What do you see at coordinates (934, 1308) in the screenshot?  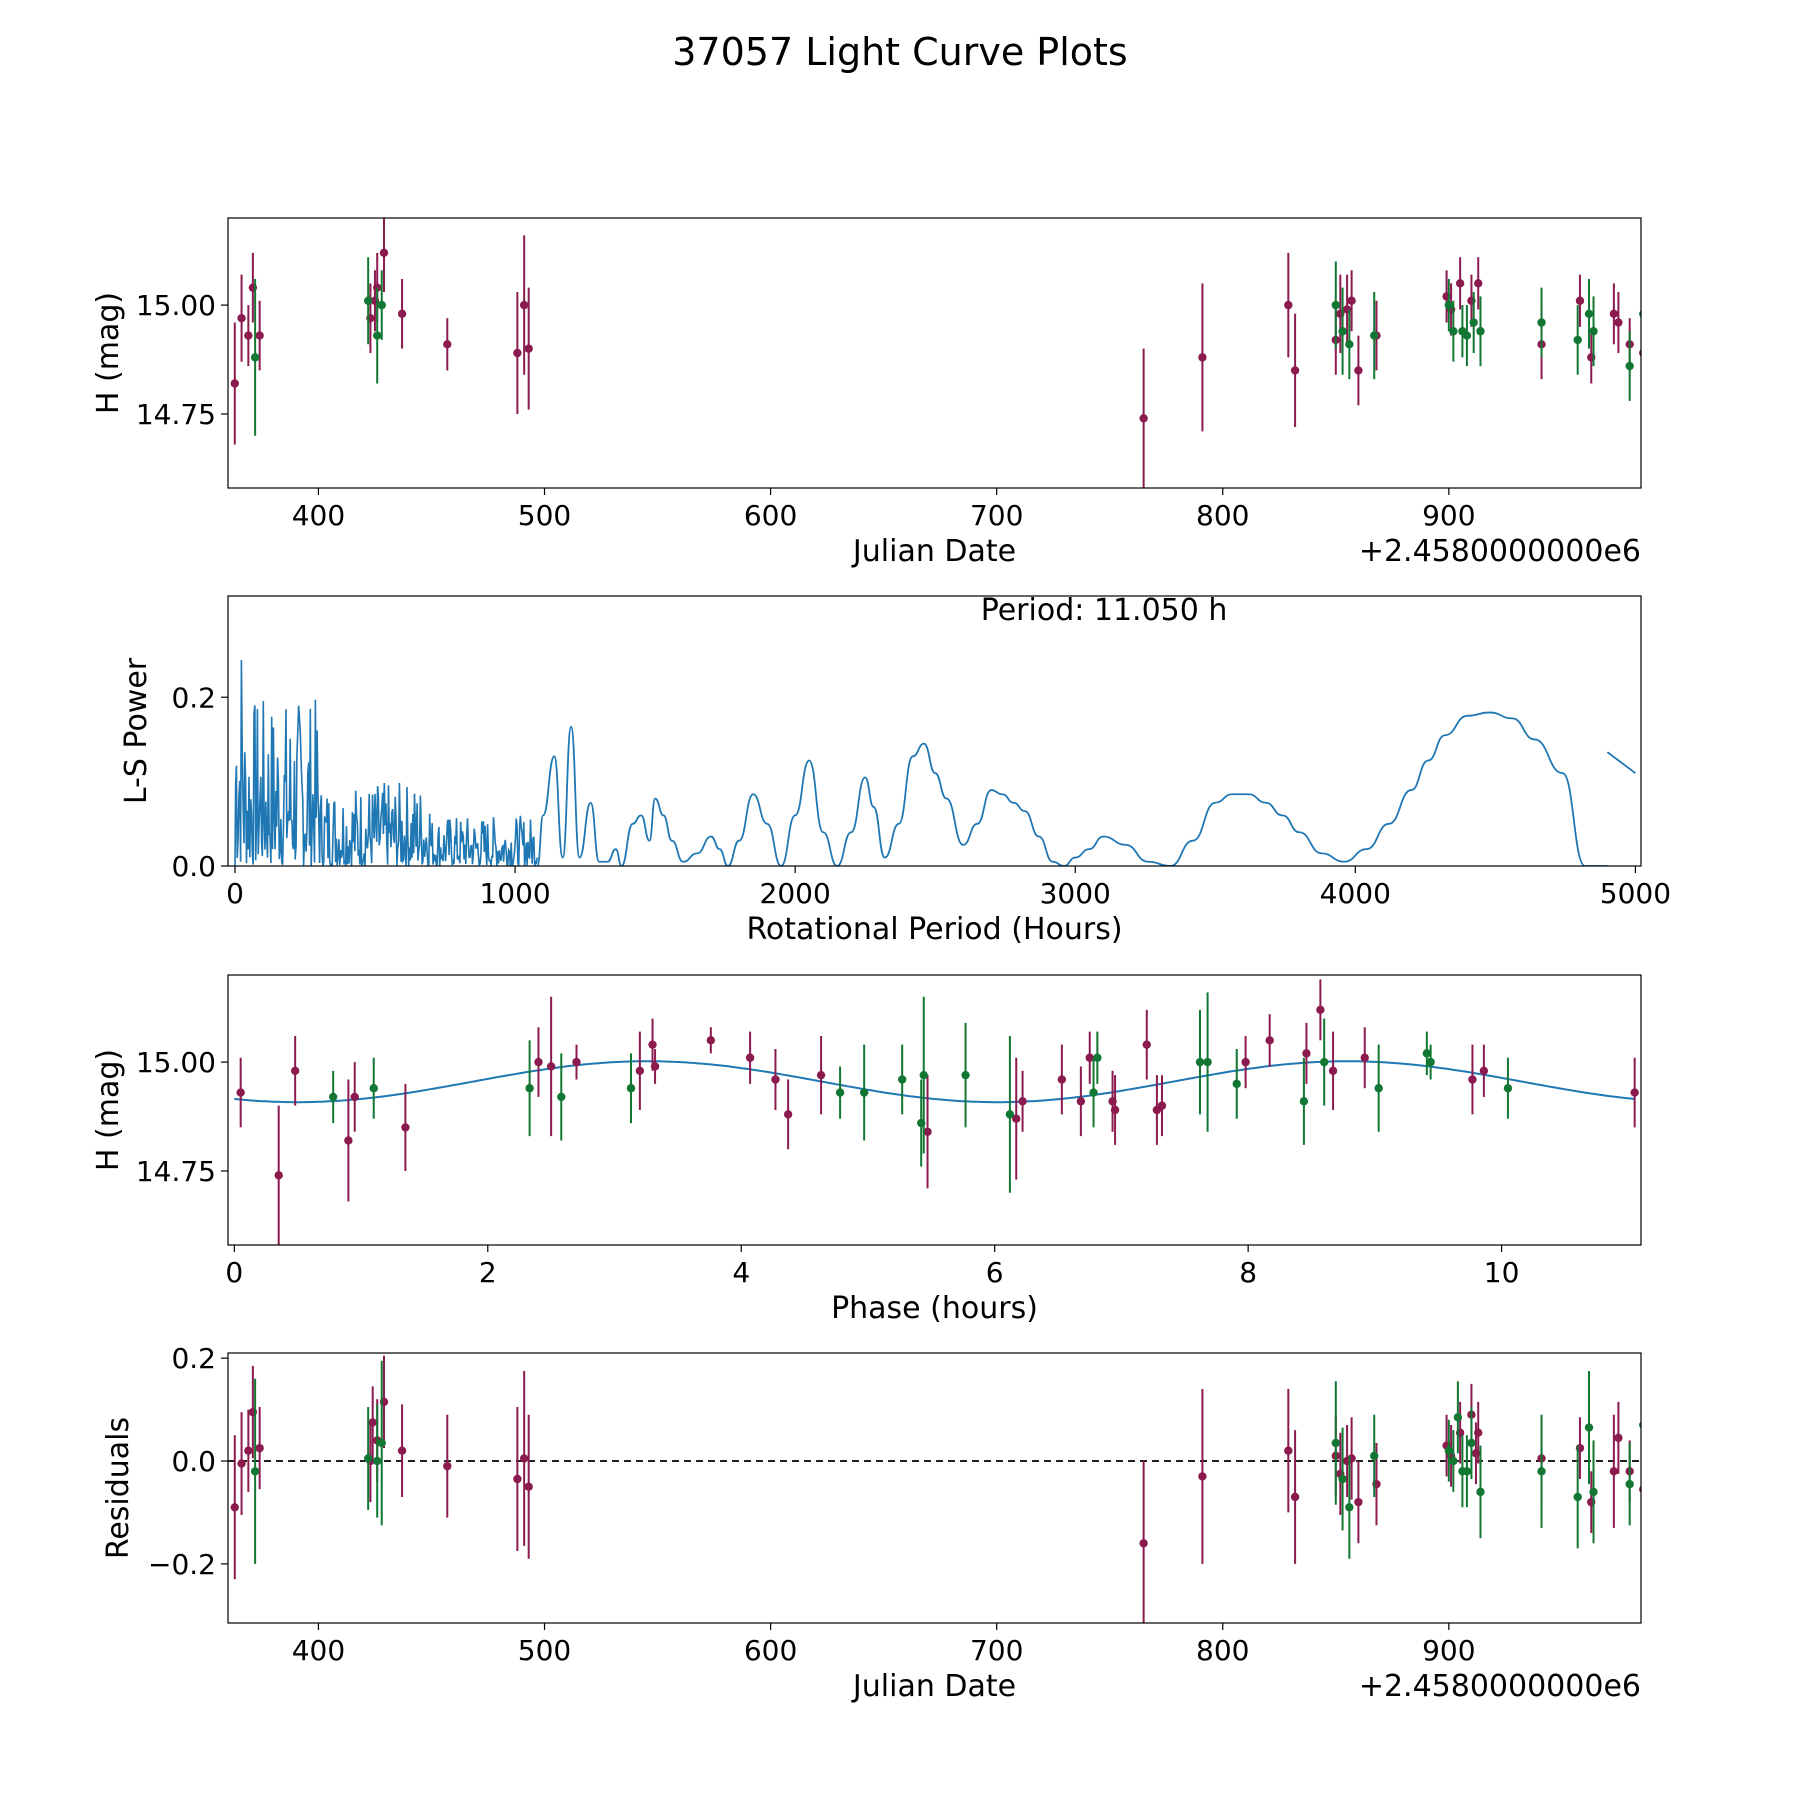 I see `x-axis-label: Phase (hours)` at bounding box center [934, 1308].